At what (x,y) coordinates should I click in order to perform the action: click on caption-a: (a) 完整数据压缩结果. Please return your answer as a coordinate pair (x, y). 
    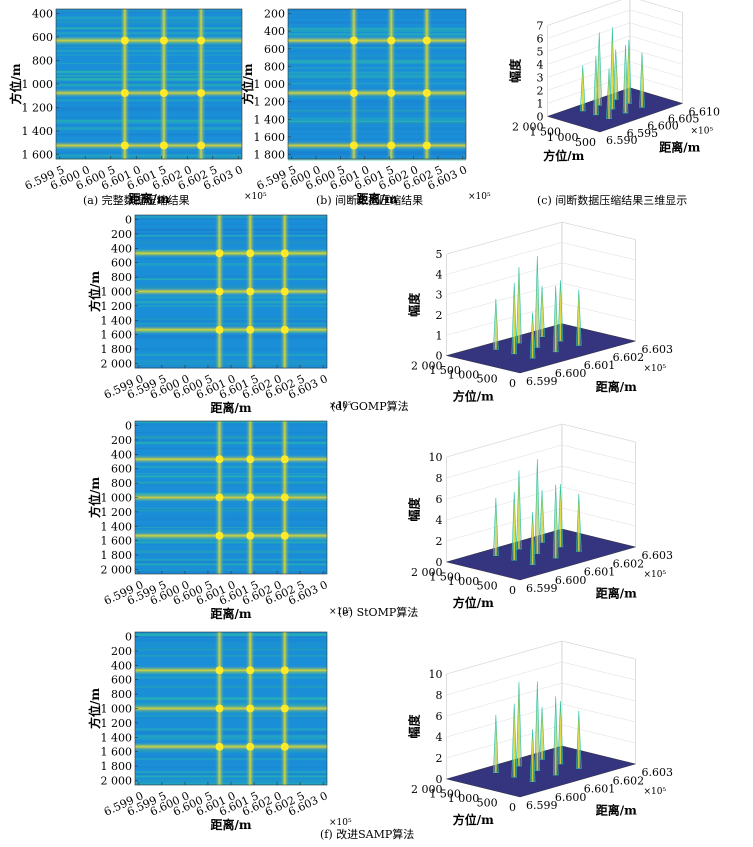
    Looking at the image, I should click on (136, 200).